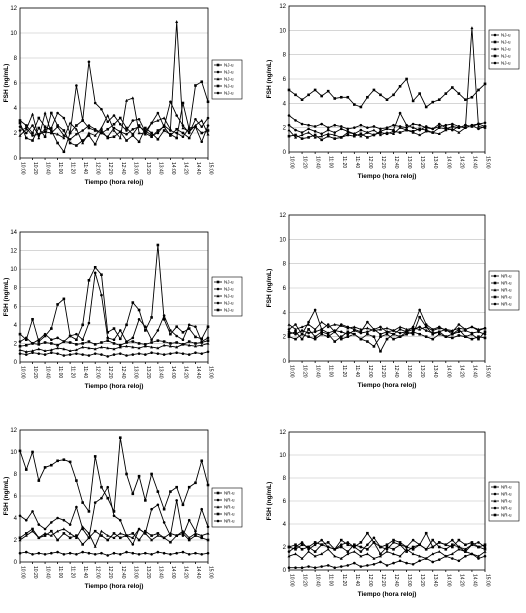  What do you see at coordinates (282, 31) in the screenshot?
I see `y-tick-label: 10` at bounding box center [282, 31].